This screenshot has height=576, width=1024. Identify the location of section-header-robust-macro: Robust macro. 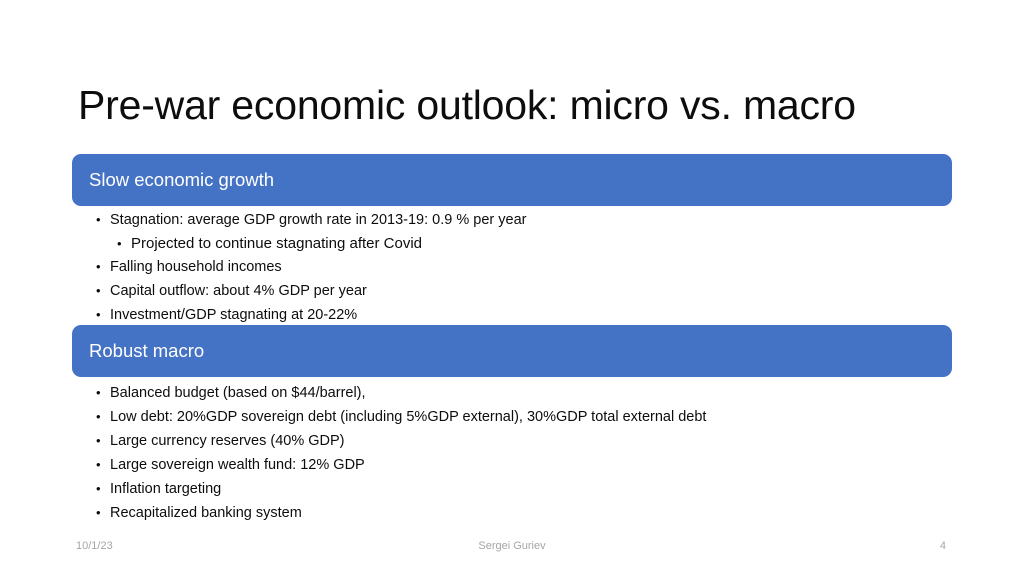
(512, 351).